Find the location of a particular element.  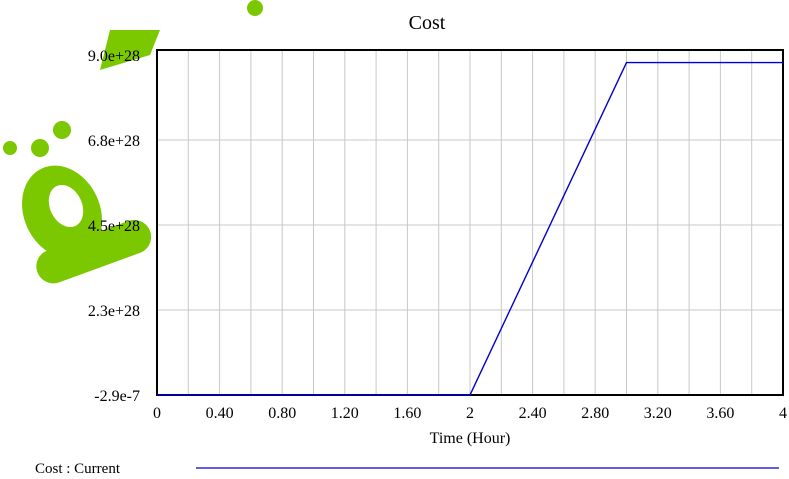

x-tick-label: 2.40 is located at coordinates (533, 413).